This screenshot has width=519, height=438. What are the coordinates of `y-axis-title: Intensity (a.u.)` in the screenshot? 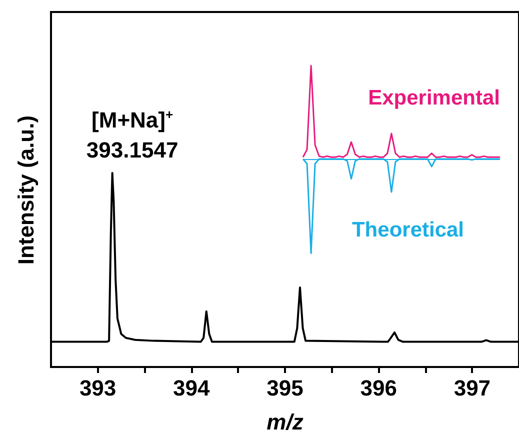 It's located at (26, 190).